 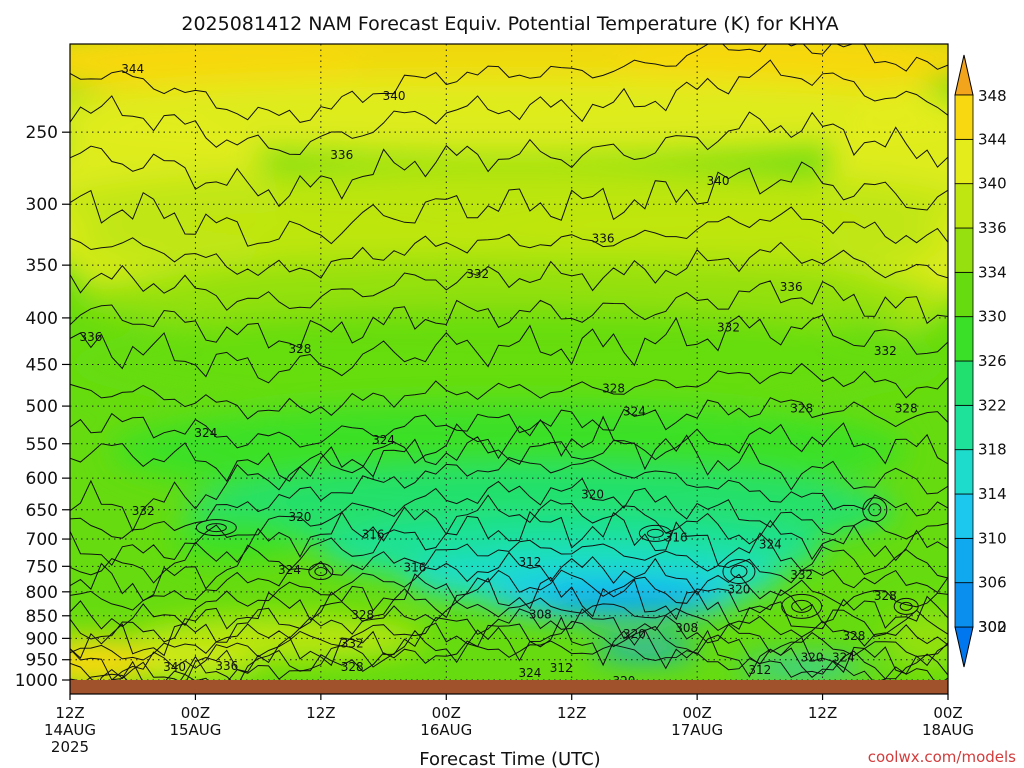 I want to click on x-tick-label: 14AUG, so click(x=70, y=730).